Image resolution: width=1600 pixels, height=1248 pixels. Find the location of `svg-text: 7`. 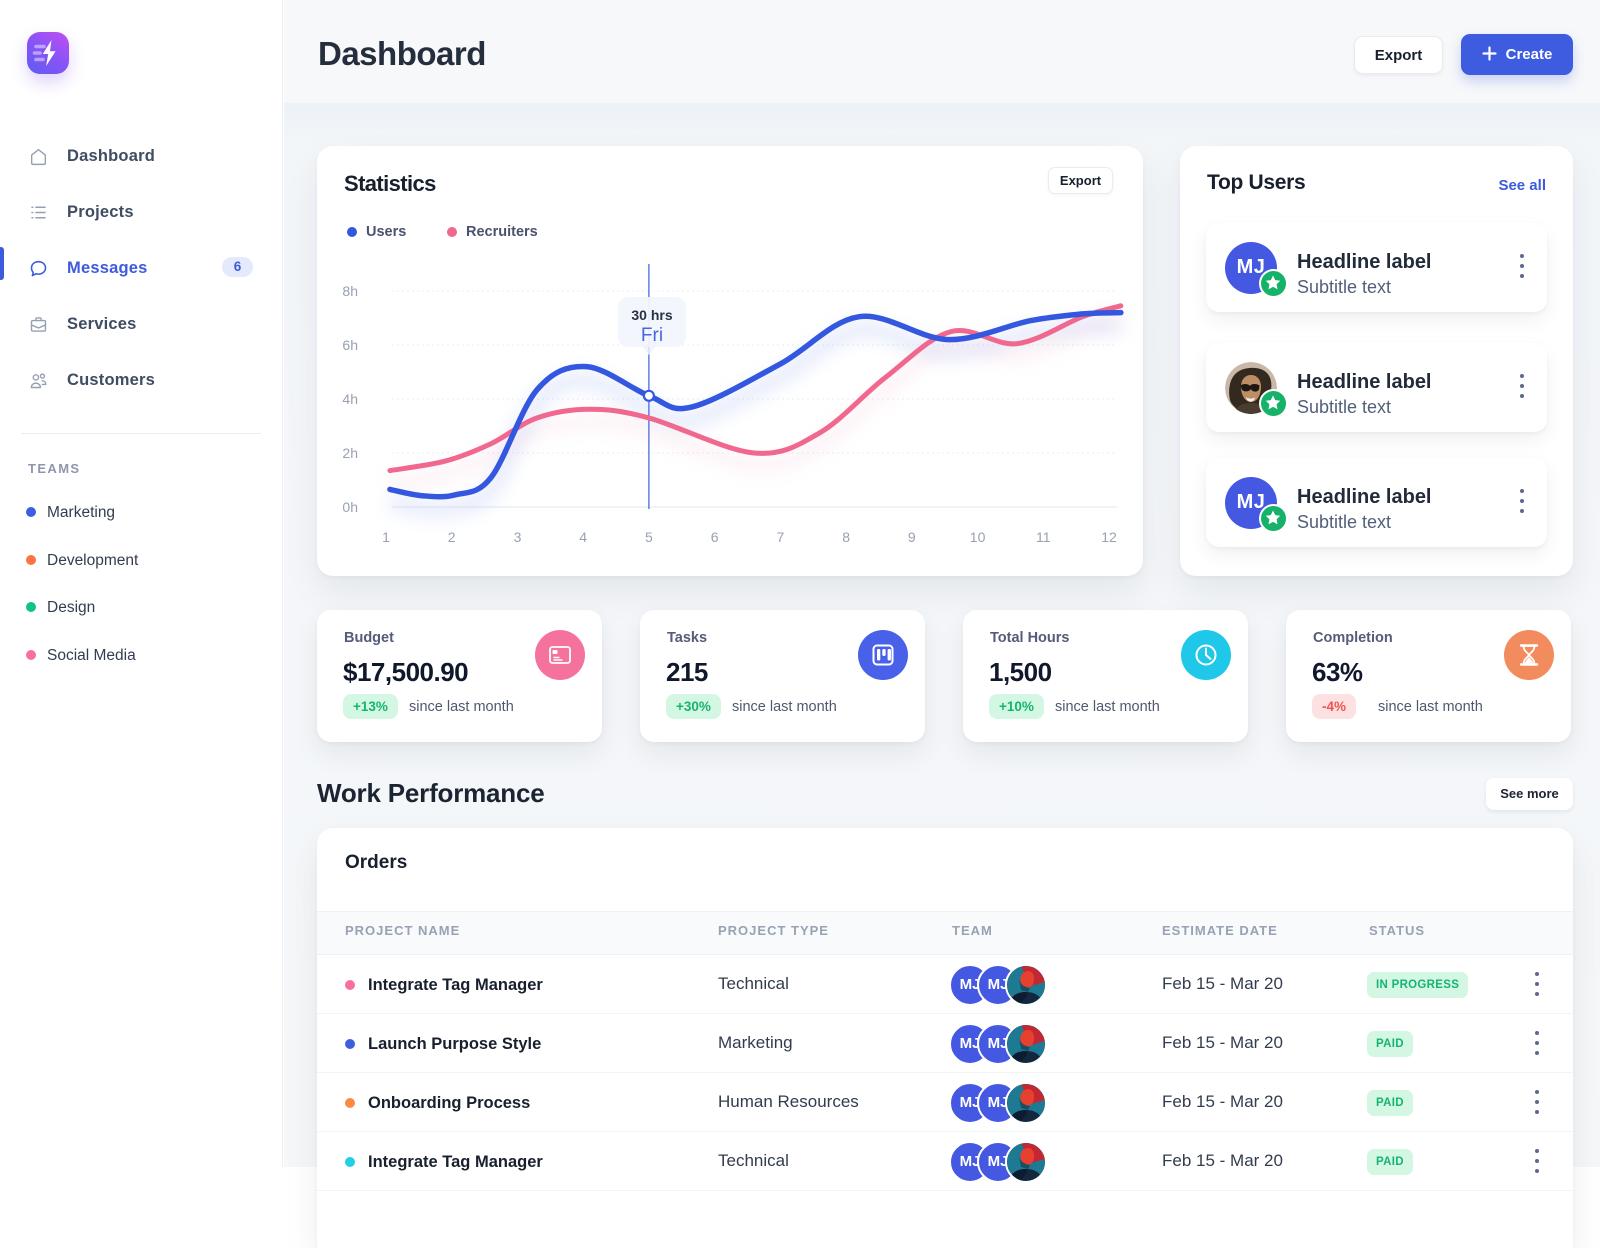

svg-text: 7 is located at coordinates (781, 537).